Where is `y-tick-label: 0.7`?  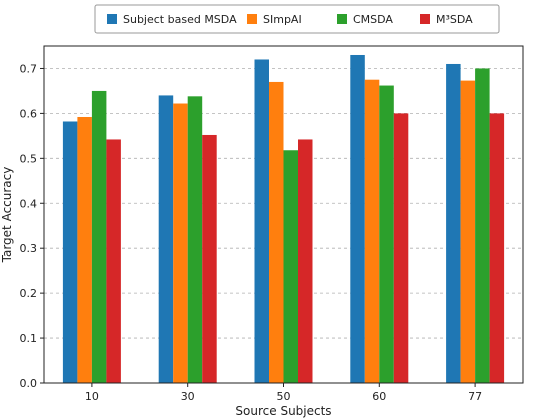
y-tick-label: 0.7 is located at coordinates (29, 68).